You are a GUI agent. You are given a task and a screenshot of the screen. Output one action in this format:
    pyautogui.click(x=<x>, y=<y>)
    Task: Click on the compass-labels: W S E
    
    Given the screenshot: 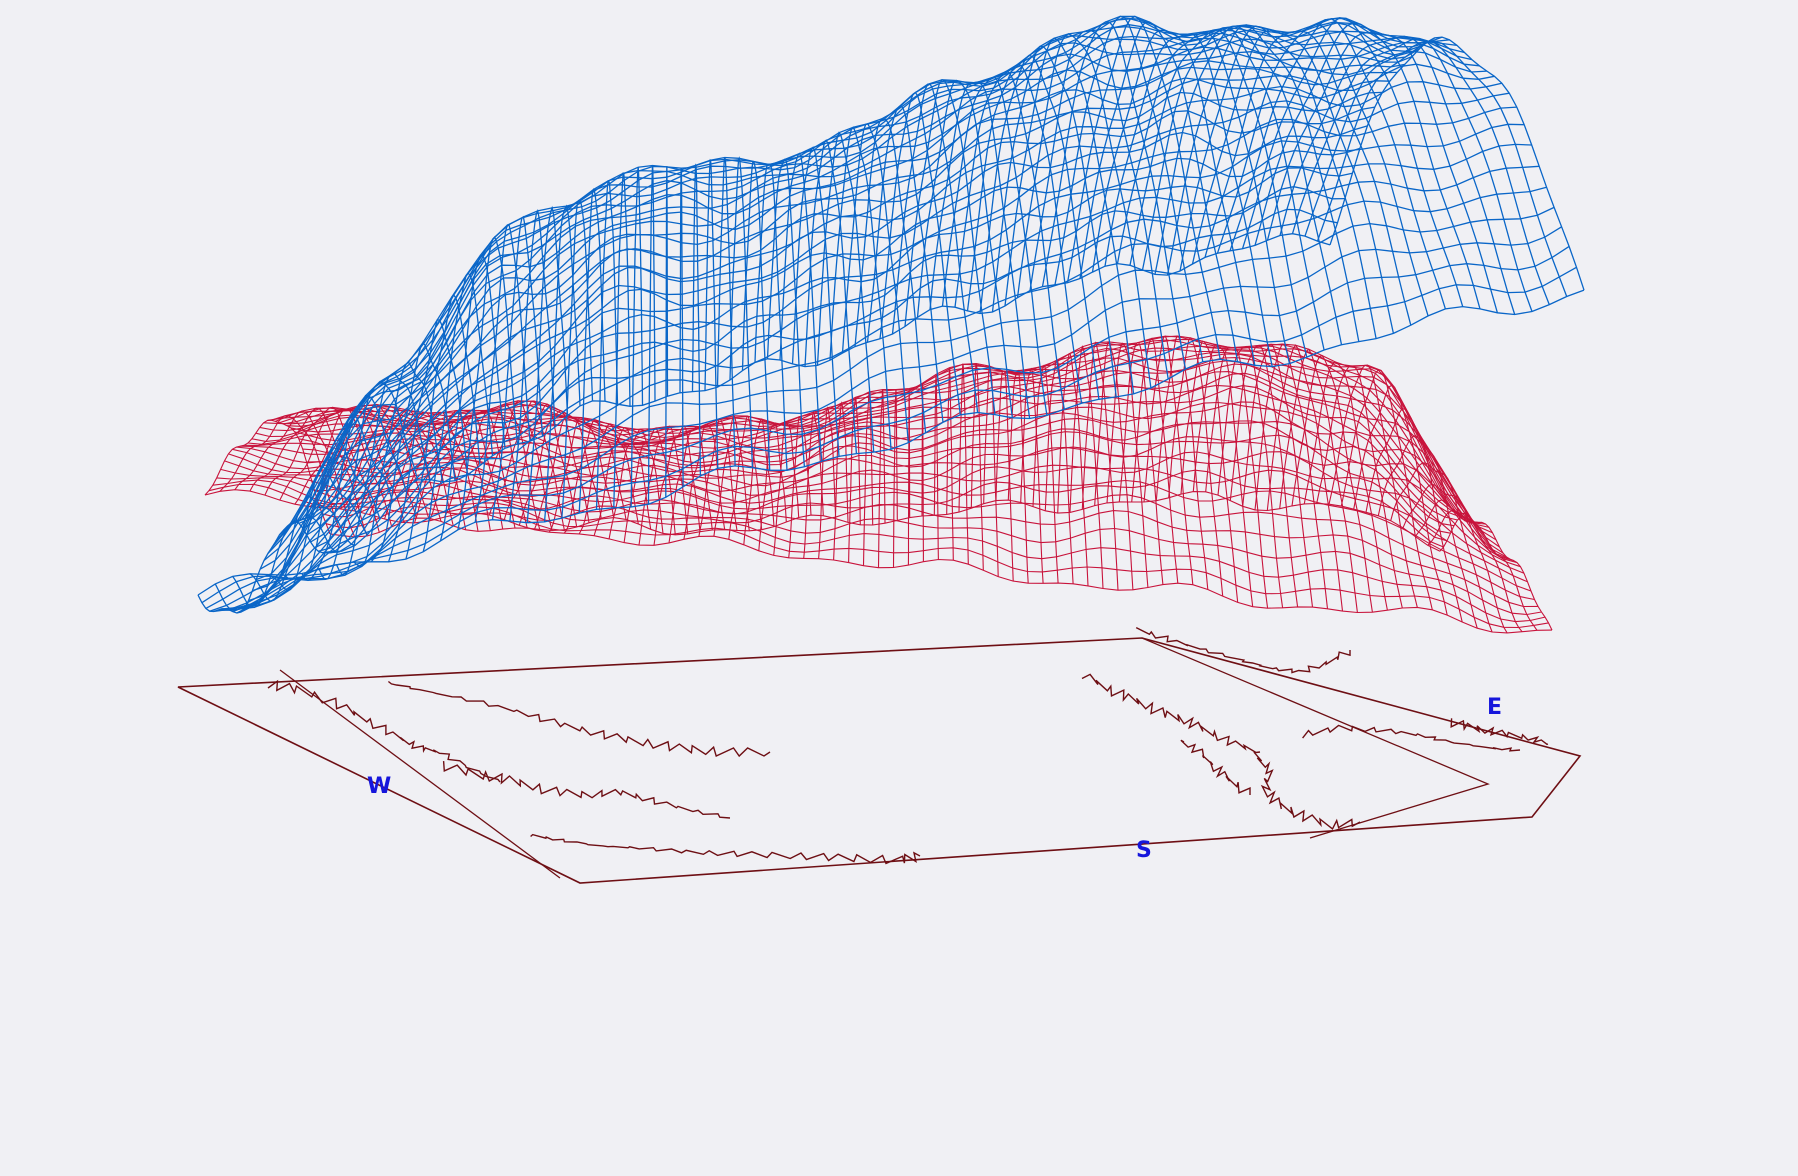 What is the action you would take?
    pyautogui.click(x=934, y=779)
    